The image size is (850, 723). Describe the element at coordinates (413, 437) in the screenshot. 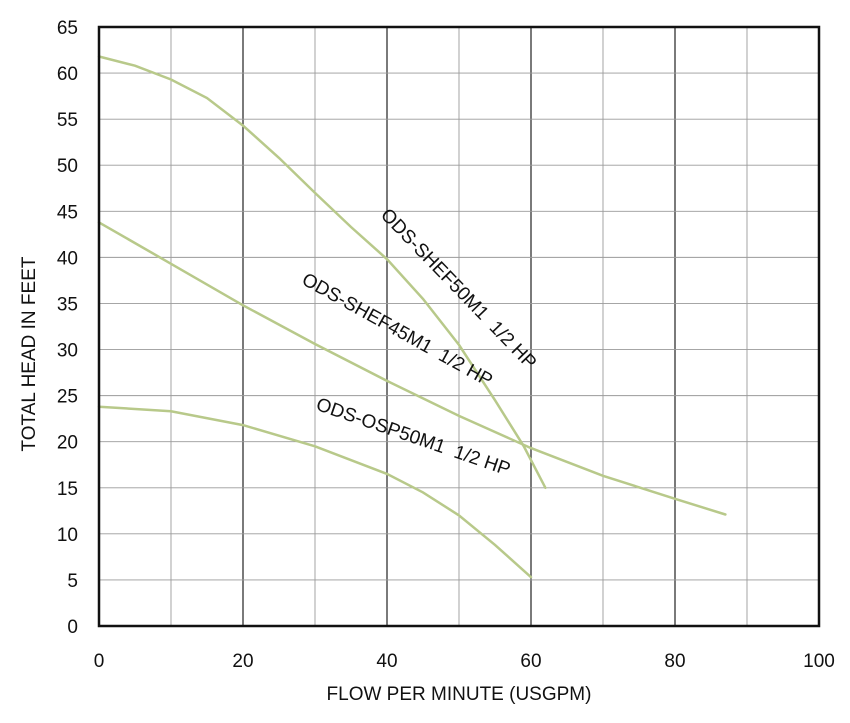

I see `curve-label-3: ODS-OSP50M1 1/2 HP` at that location.